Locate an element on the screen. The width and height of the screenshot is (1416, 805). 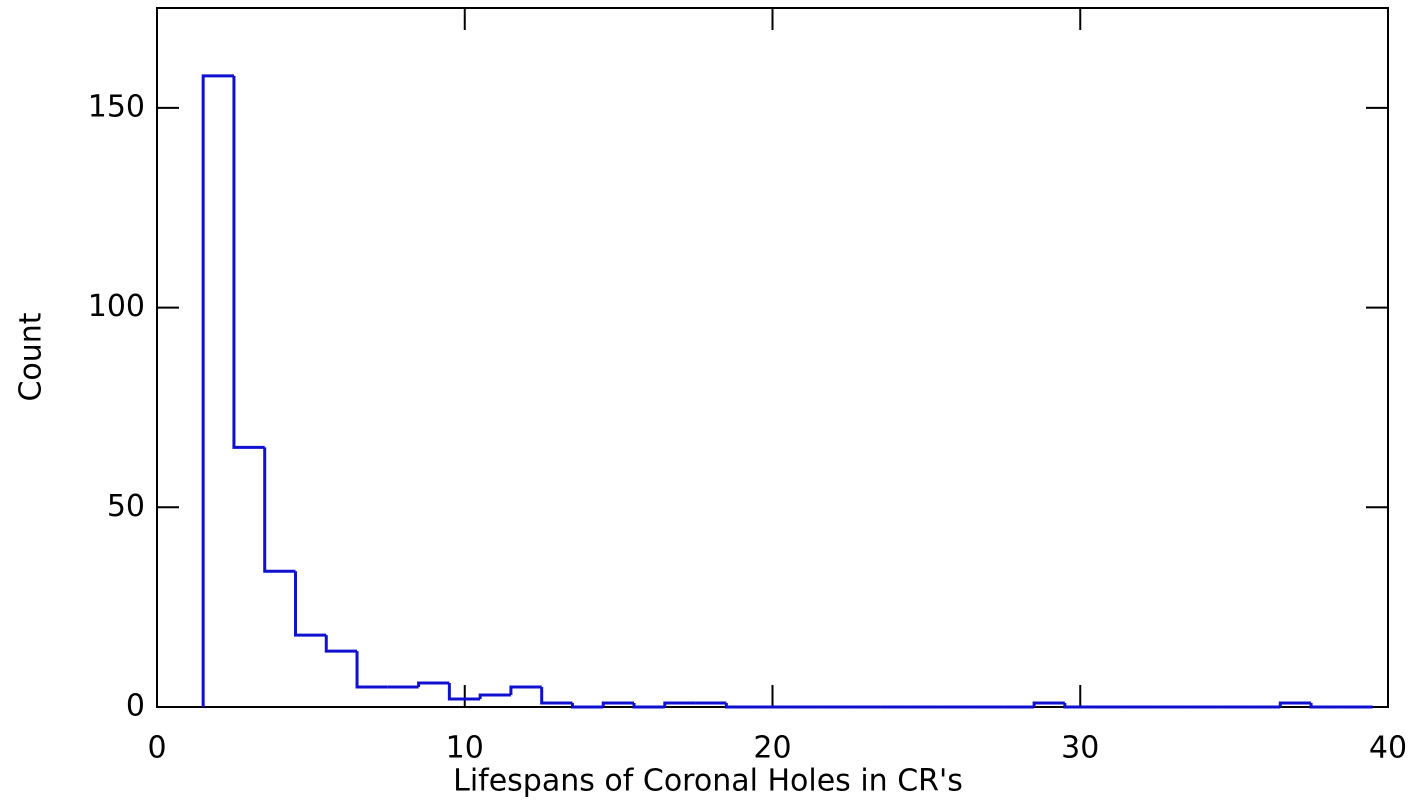
y-tick-label: 100 is located at coordinates (116, 306).